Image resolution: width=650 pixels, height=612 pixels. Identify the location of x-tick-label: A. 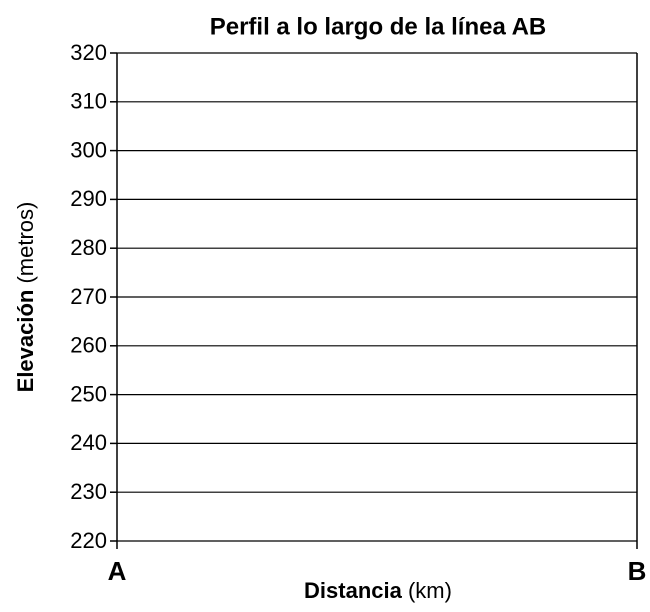
(117, 571).